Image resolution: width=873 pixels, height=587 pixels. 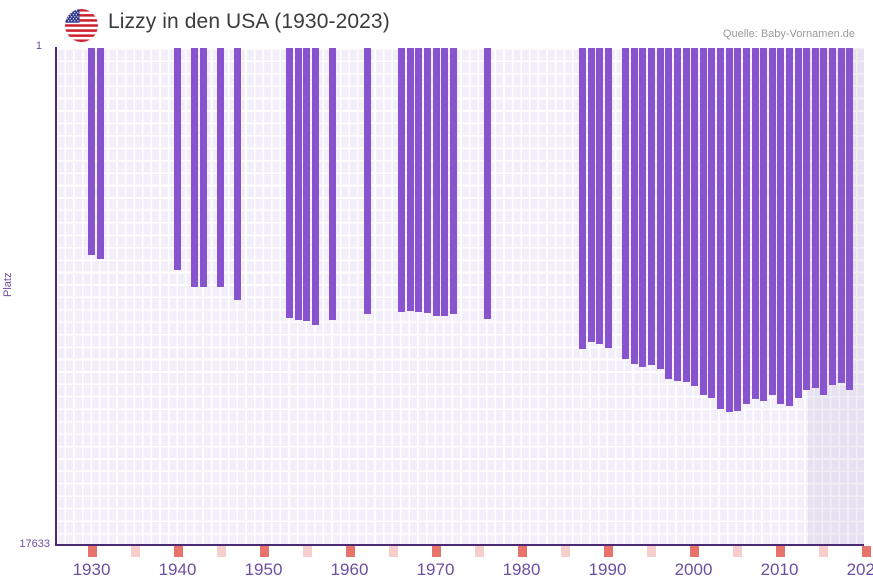 I want to click on us-flag-icon, so click(x=81, y=25).